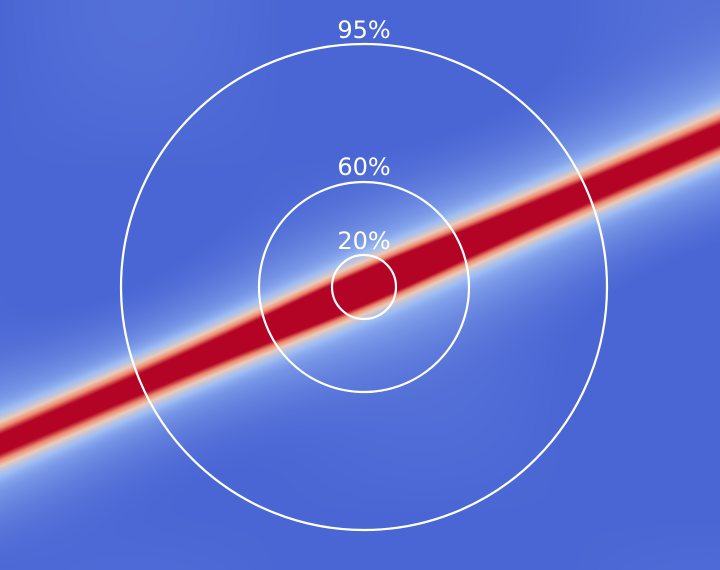  I want to click on ring-label-95: 95%, so click(363, 30).